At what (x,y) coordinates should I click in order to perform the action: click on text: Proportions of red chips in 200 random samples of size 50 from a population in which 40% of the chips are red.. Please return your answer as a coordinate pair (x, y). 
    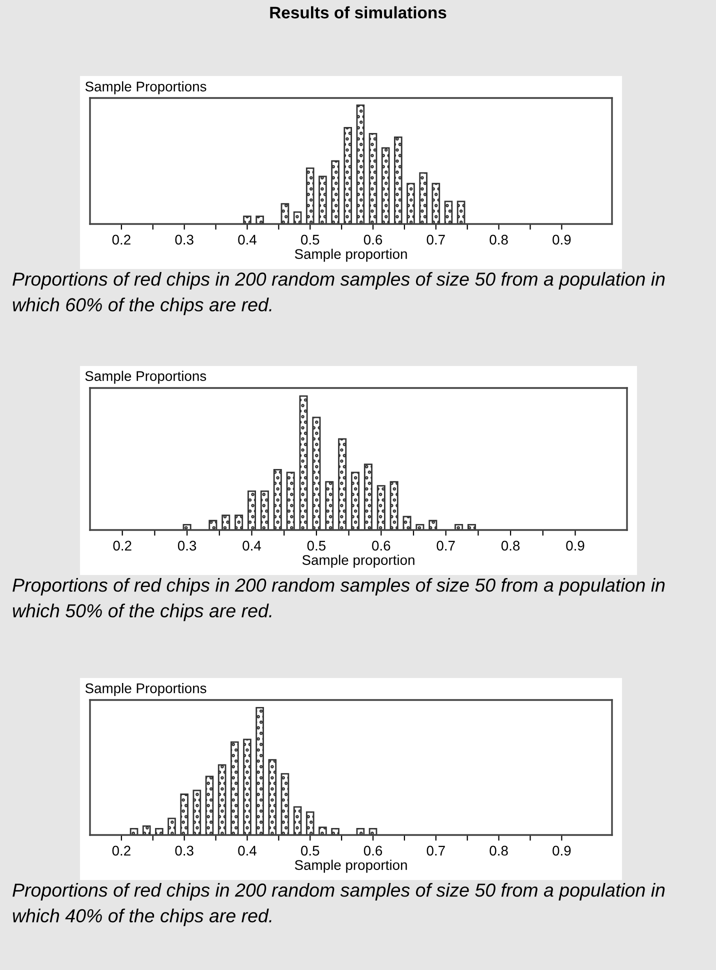
    Looking at the image, I should click on (338, 904).